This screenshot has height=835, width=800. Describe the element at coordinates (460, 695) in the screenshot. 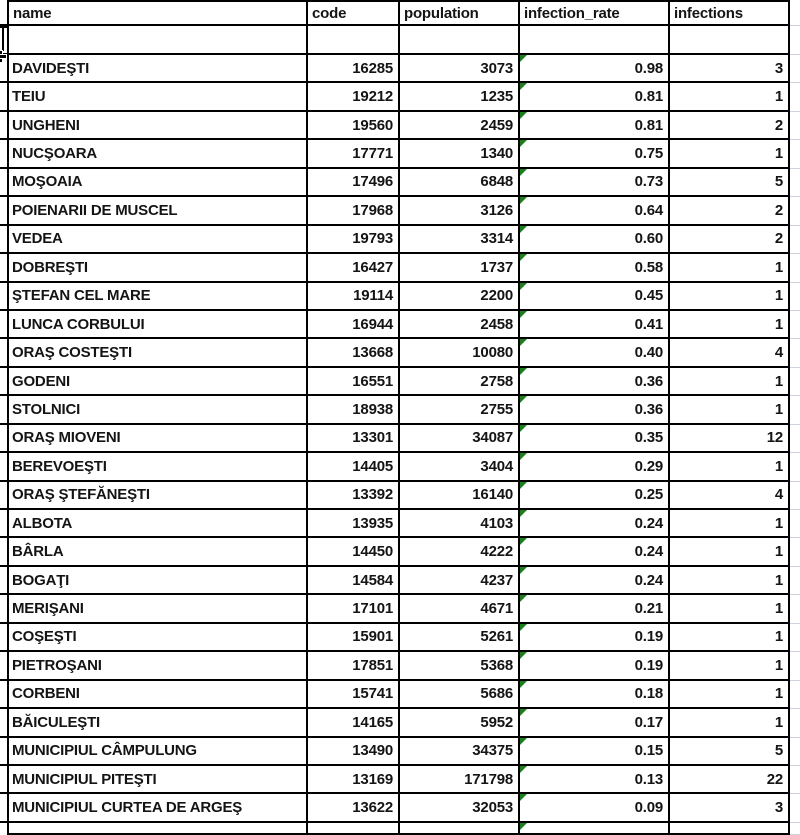

I see `cell-population: 5686` at that location.